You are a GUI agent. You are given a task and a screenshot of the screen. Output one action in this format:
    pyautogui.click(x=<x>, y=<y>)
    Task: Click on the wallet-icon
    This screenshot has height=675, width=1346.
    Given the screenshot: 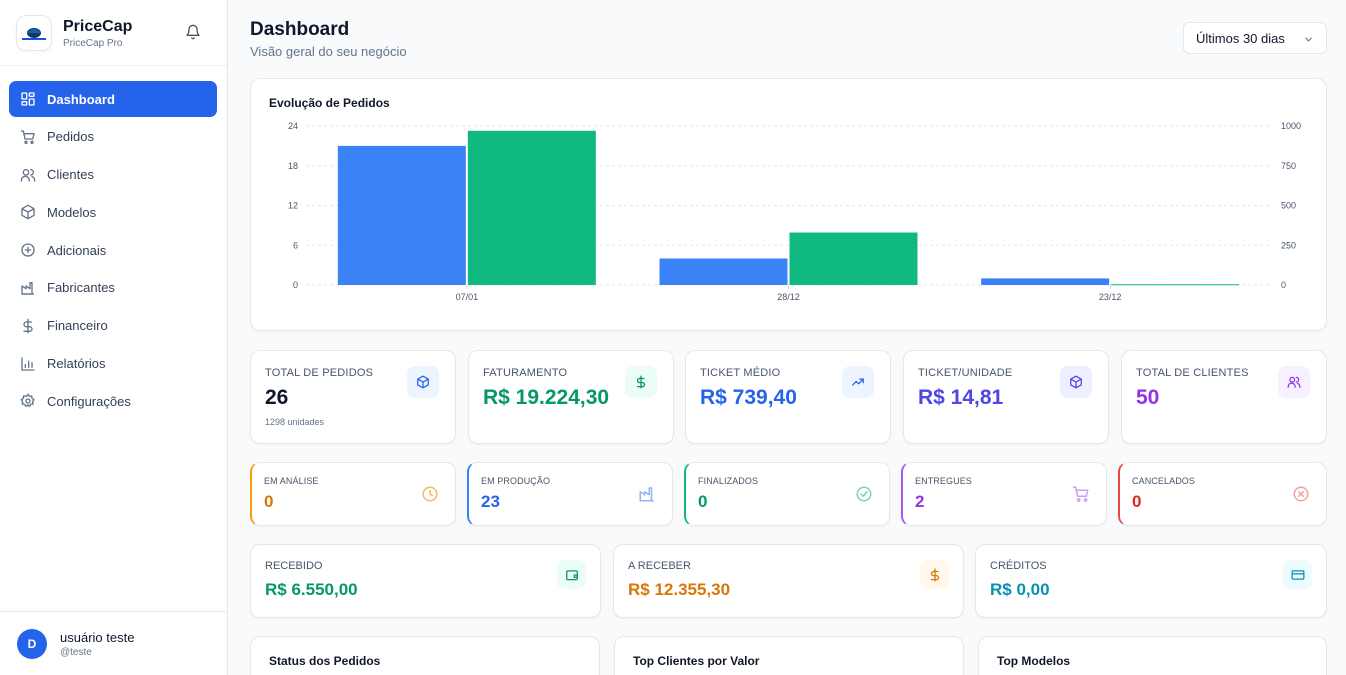 What is the action you would take?
    pyautogui.click(x=571, y=574)
    